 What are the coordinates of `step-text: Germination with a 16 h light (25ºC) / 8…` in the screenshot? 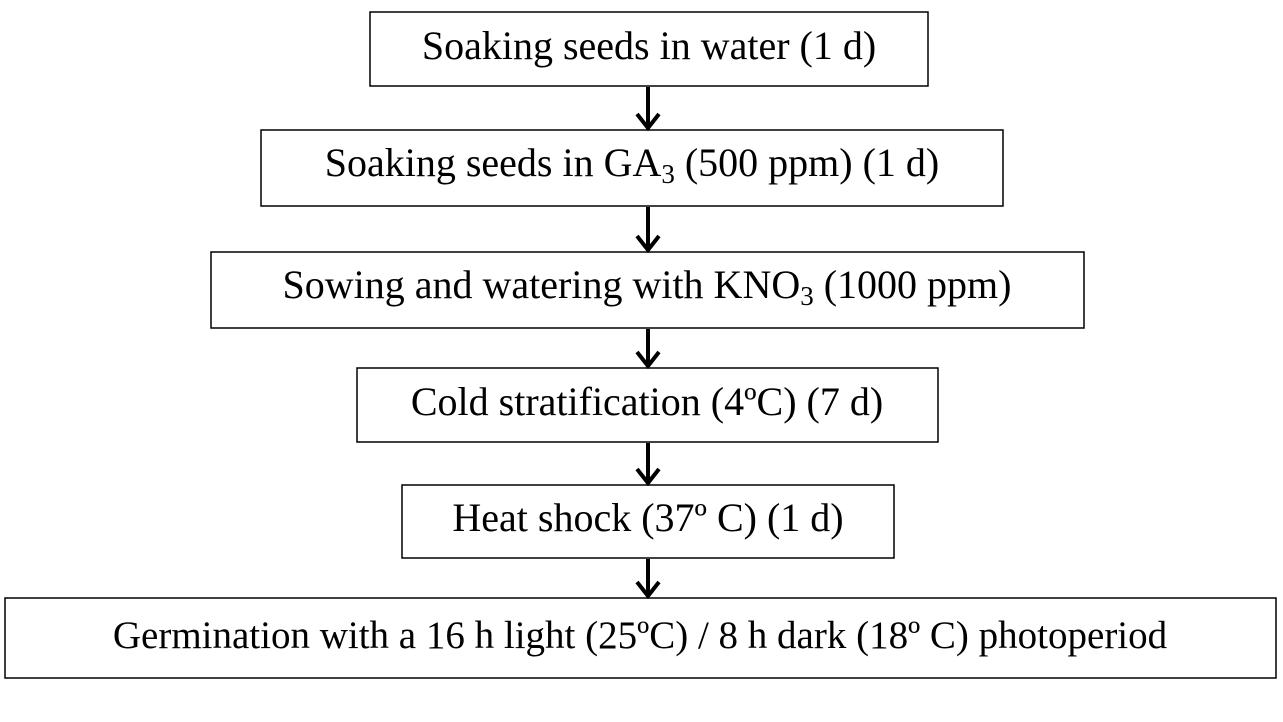 It's located at (640, 635).